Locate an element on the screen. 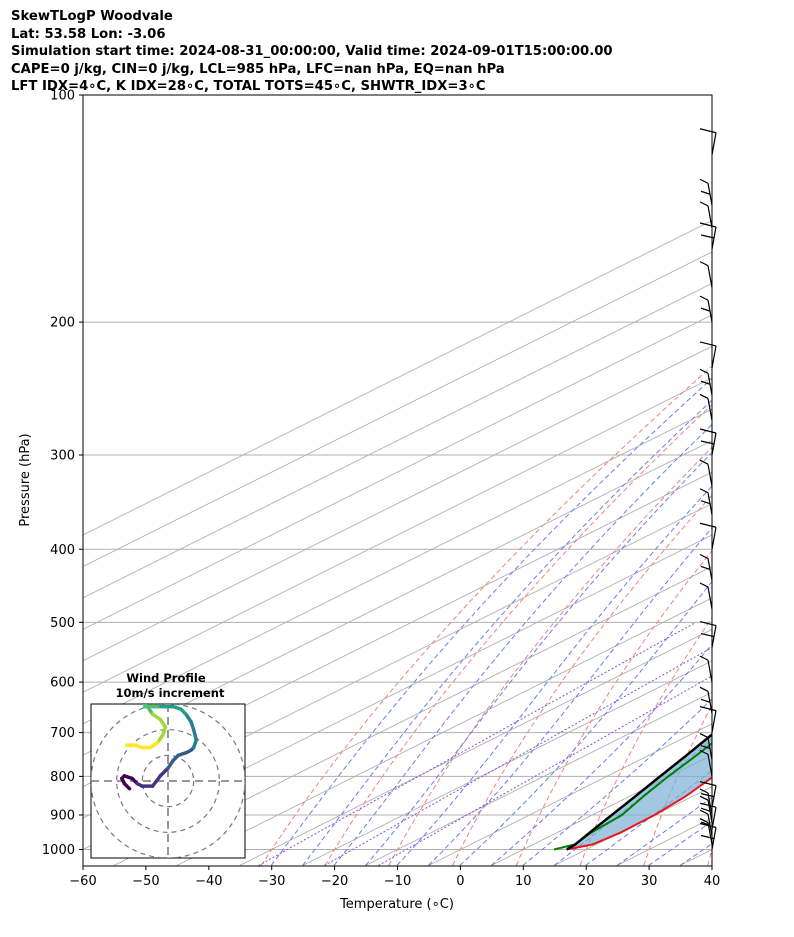  y-tick-label: 1000 is located at coordinates (58, 850).